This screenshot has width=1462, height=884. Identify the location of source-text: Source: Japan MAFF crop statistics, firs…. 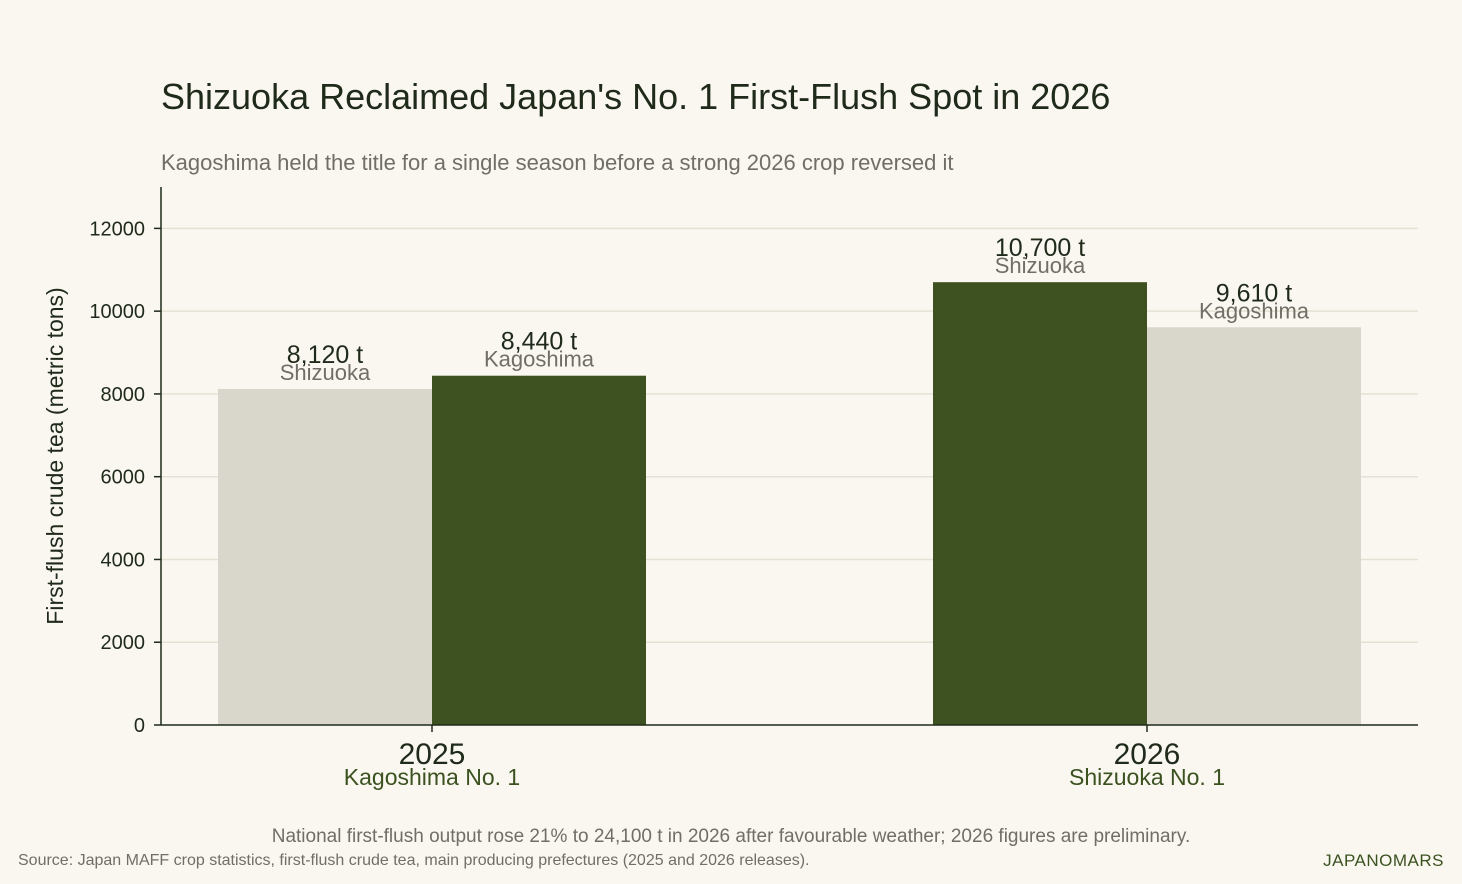
(414, 860).